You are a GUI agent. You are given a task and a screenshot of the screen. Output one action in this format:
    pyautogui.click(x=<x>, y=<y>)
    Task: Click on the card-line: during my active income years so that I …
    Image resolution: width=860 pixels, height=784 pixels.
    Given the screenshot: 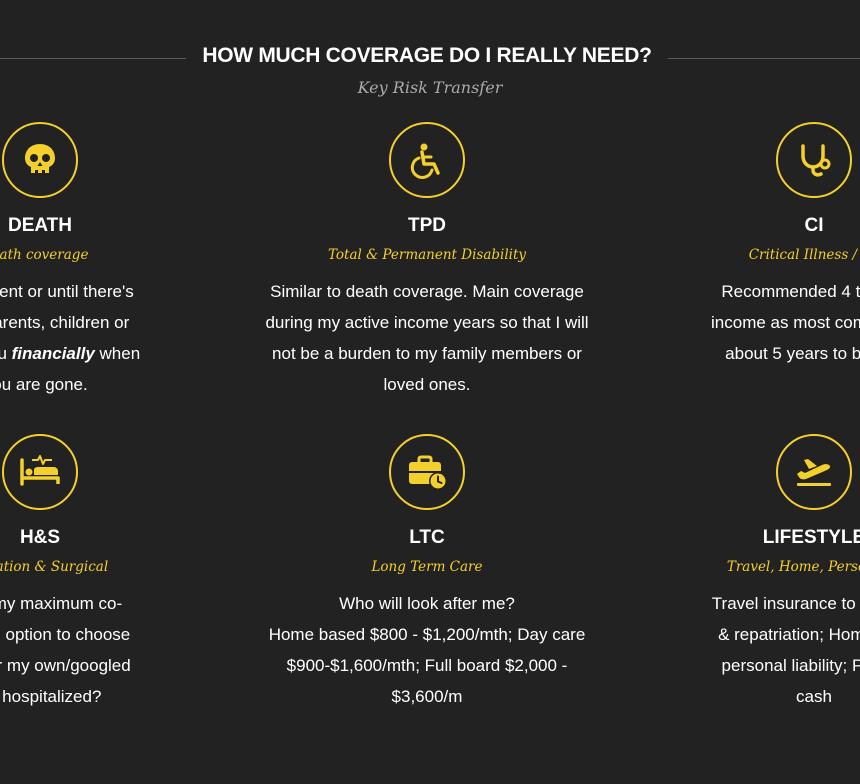 What is the action you would take?
    pyautogui.click(x=427, y=322)
    